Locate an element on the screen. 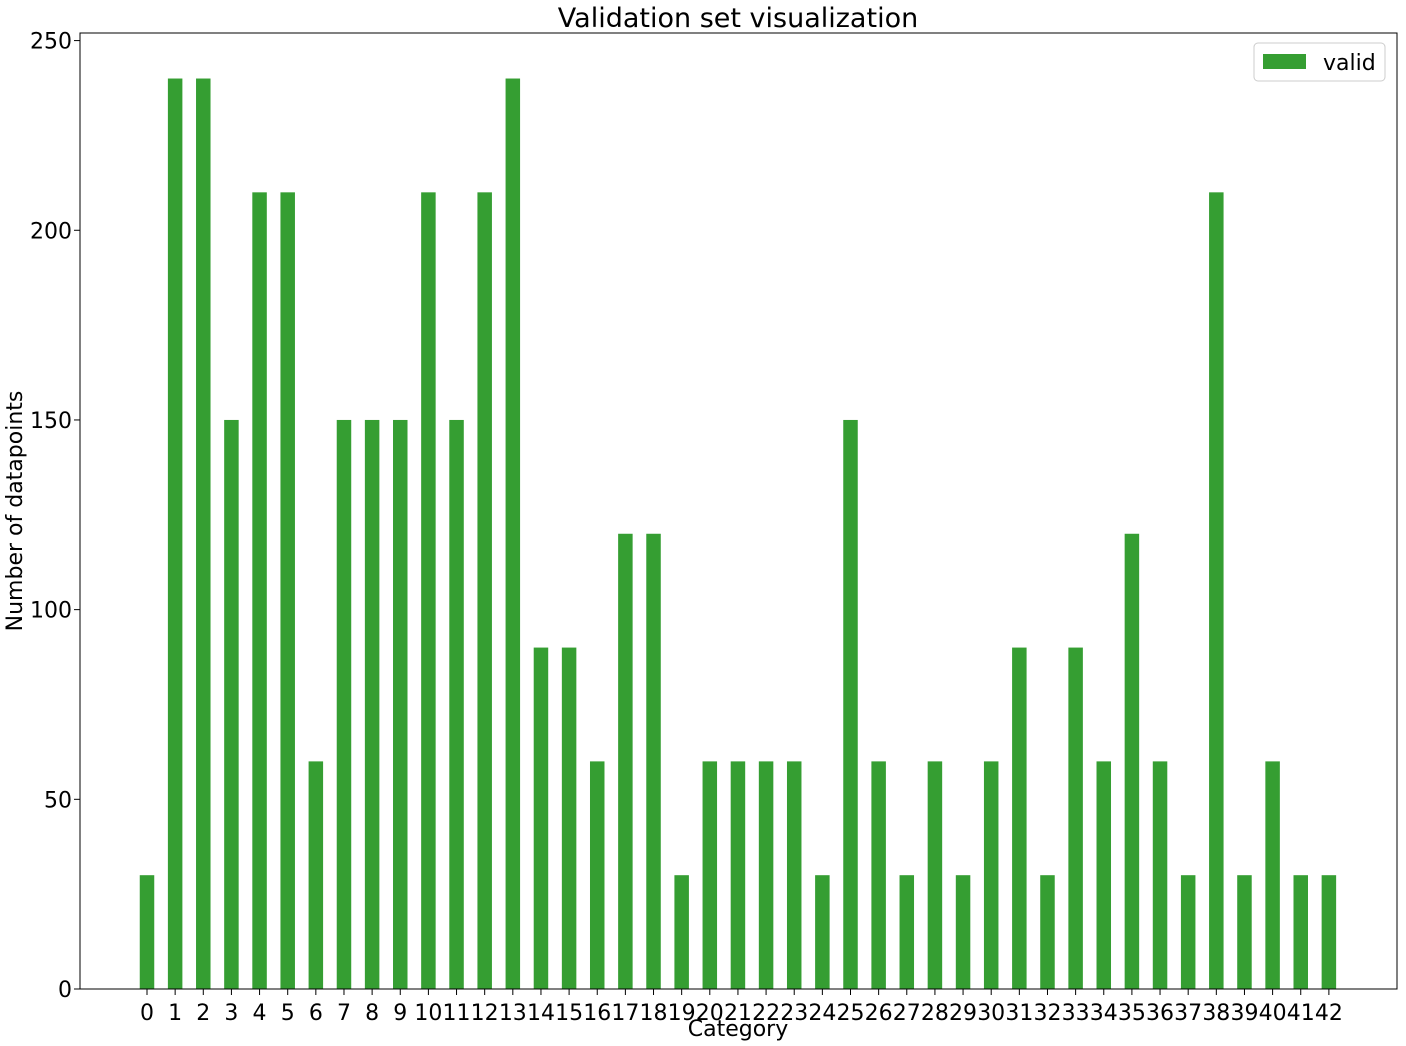 The height and width of the screenshot is (1046, 1406). x-tick-label: 30 is located at coordinates (991, 1013).